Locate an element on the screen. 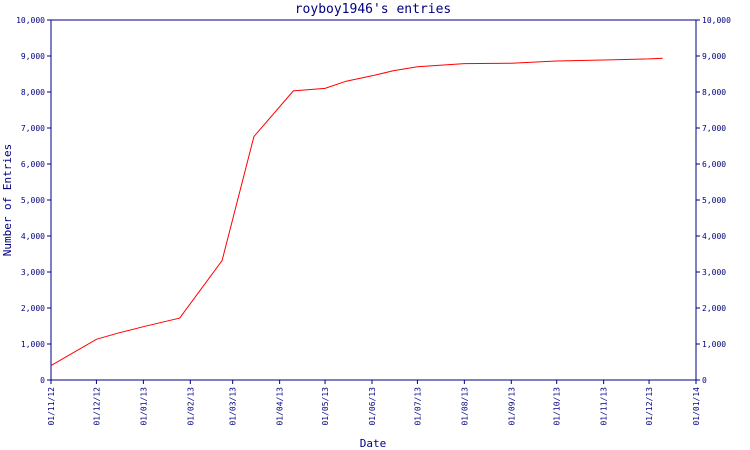 Image resolution: width=750 pixels, height=450 pixels. y-tick-label-right: 2,000 is located at coordinates (714, 308).